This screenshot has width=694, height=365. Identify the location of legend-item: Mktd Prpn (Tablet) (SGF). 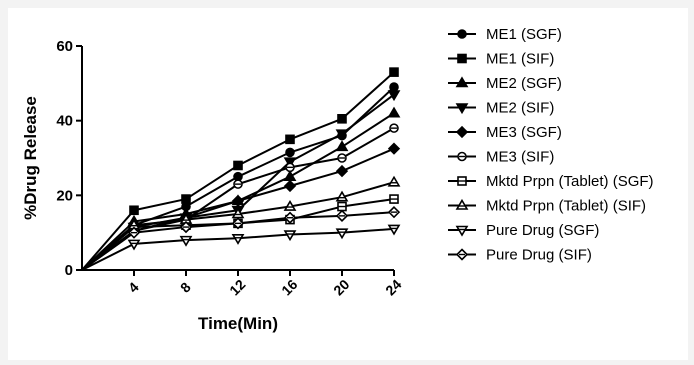
(551, 181).